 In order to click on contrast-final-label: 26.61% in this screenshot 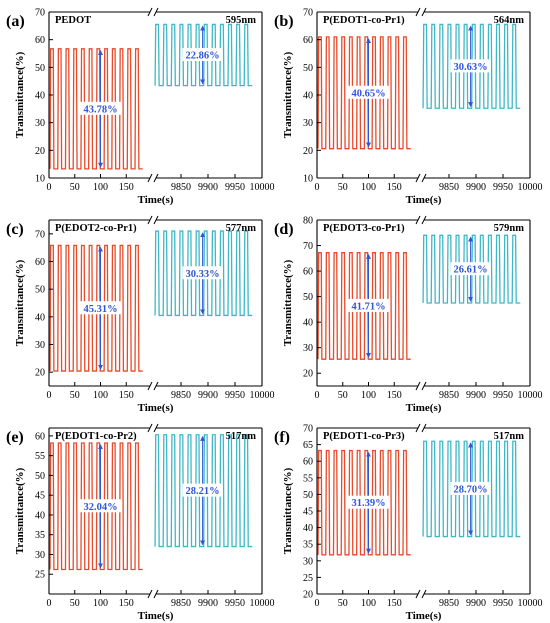, I will do `click(471, 270)`.